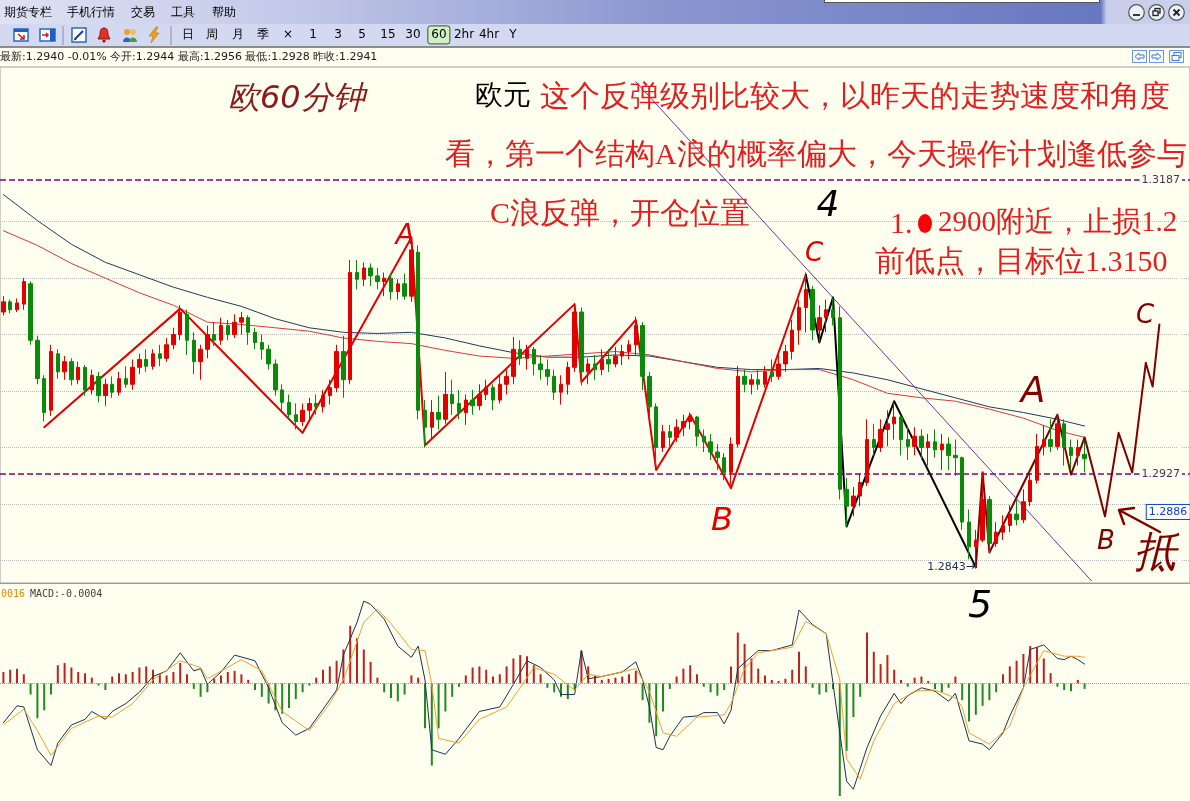 This screenshot has height=801, width=1190. I want to click on text: 1, so click(313, 34).